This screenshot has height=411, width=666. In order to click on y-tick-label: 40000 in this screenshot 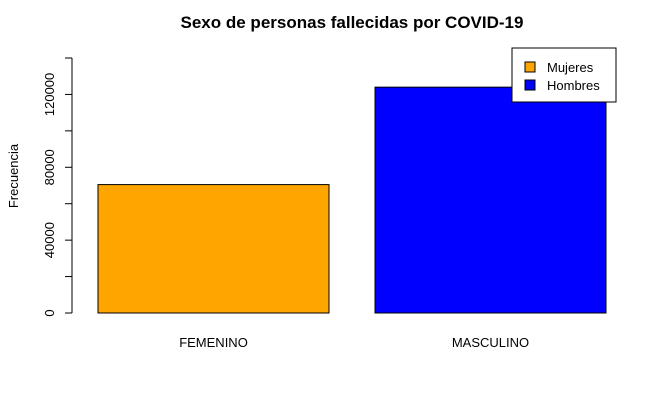, I will do `click(49, 240)`.